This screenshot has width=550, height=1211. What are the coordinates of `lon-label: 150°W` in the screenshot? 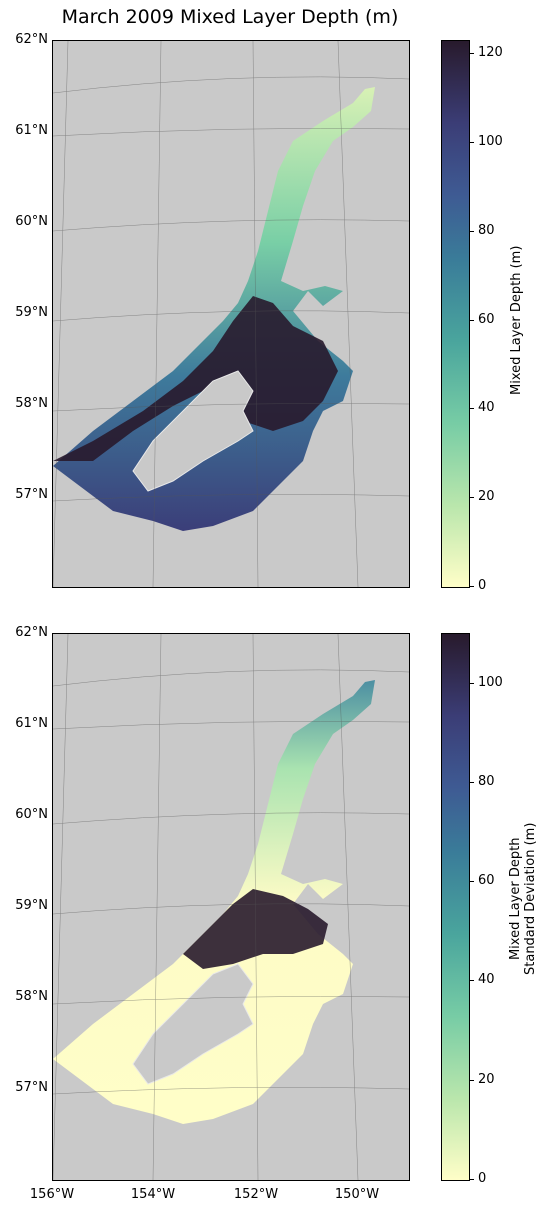 It's located at (357, 1194).